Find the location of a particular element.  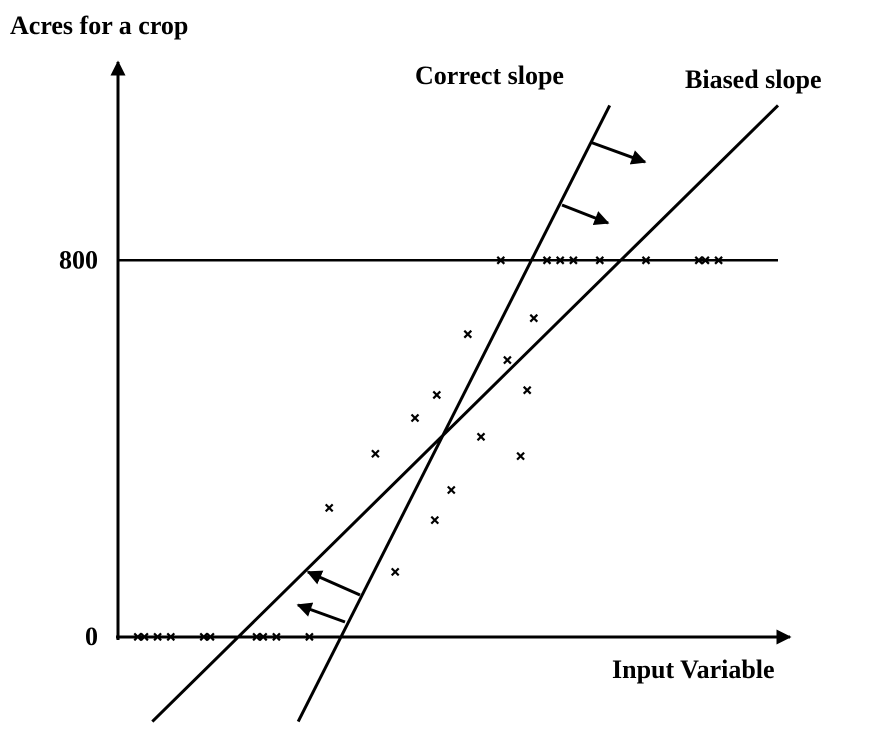

line-label: Biased slope is located at coordinates (753, 79).